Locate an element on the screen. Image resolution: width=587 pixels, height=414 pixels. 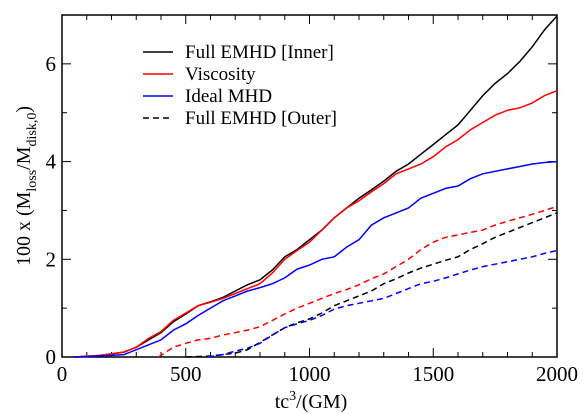
legend-label: Viscosity is located at coordinates (220, 74).